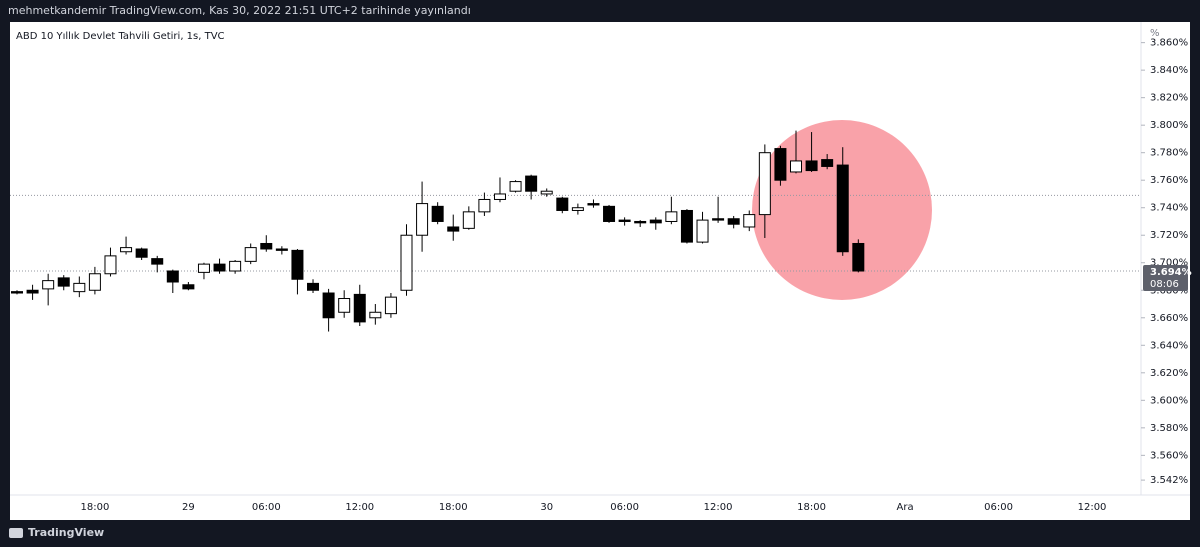  What do you see at coordinates (188, 507) in the screenshot?
I see `x-tick-label: 29` at bounding box center [188, 507].